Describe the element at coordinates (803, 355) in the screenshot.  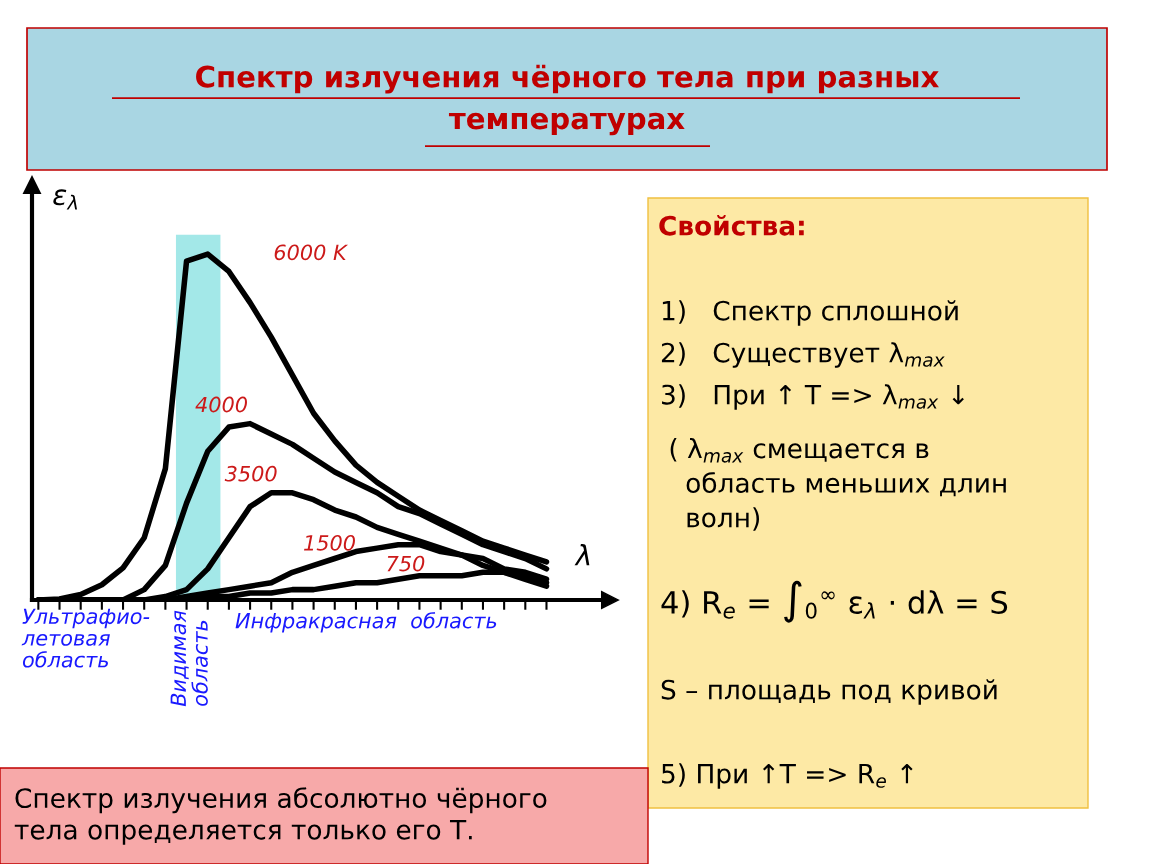
I see `text: 2) Существует λ$_{max}$` at that location.